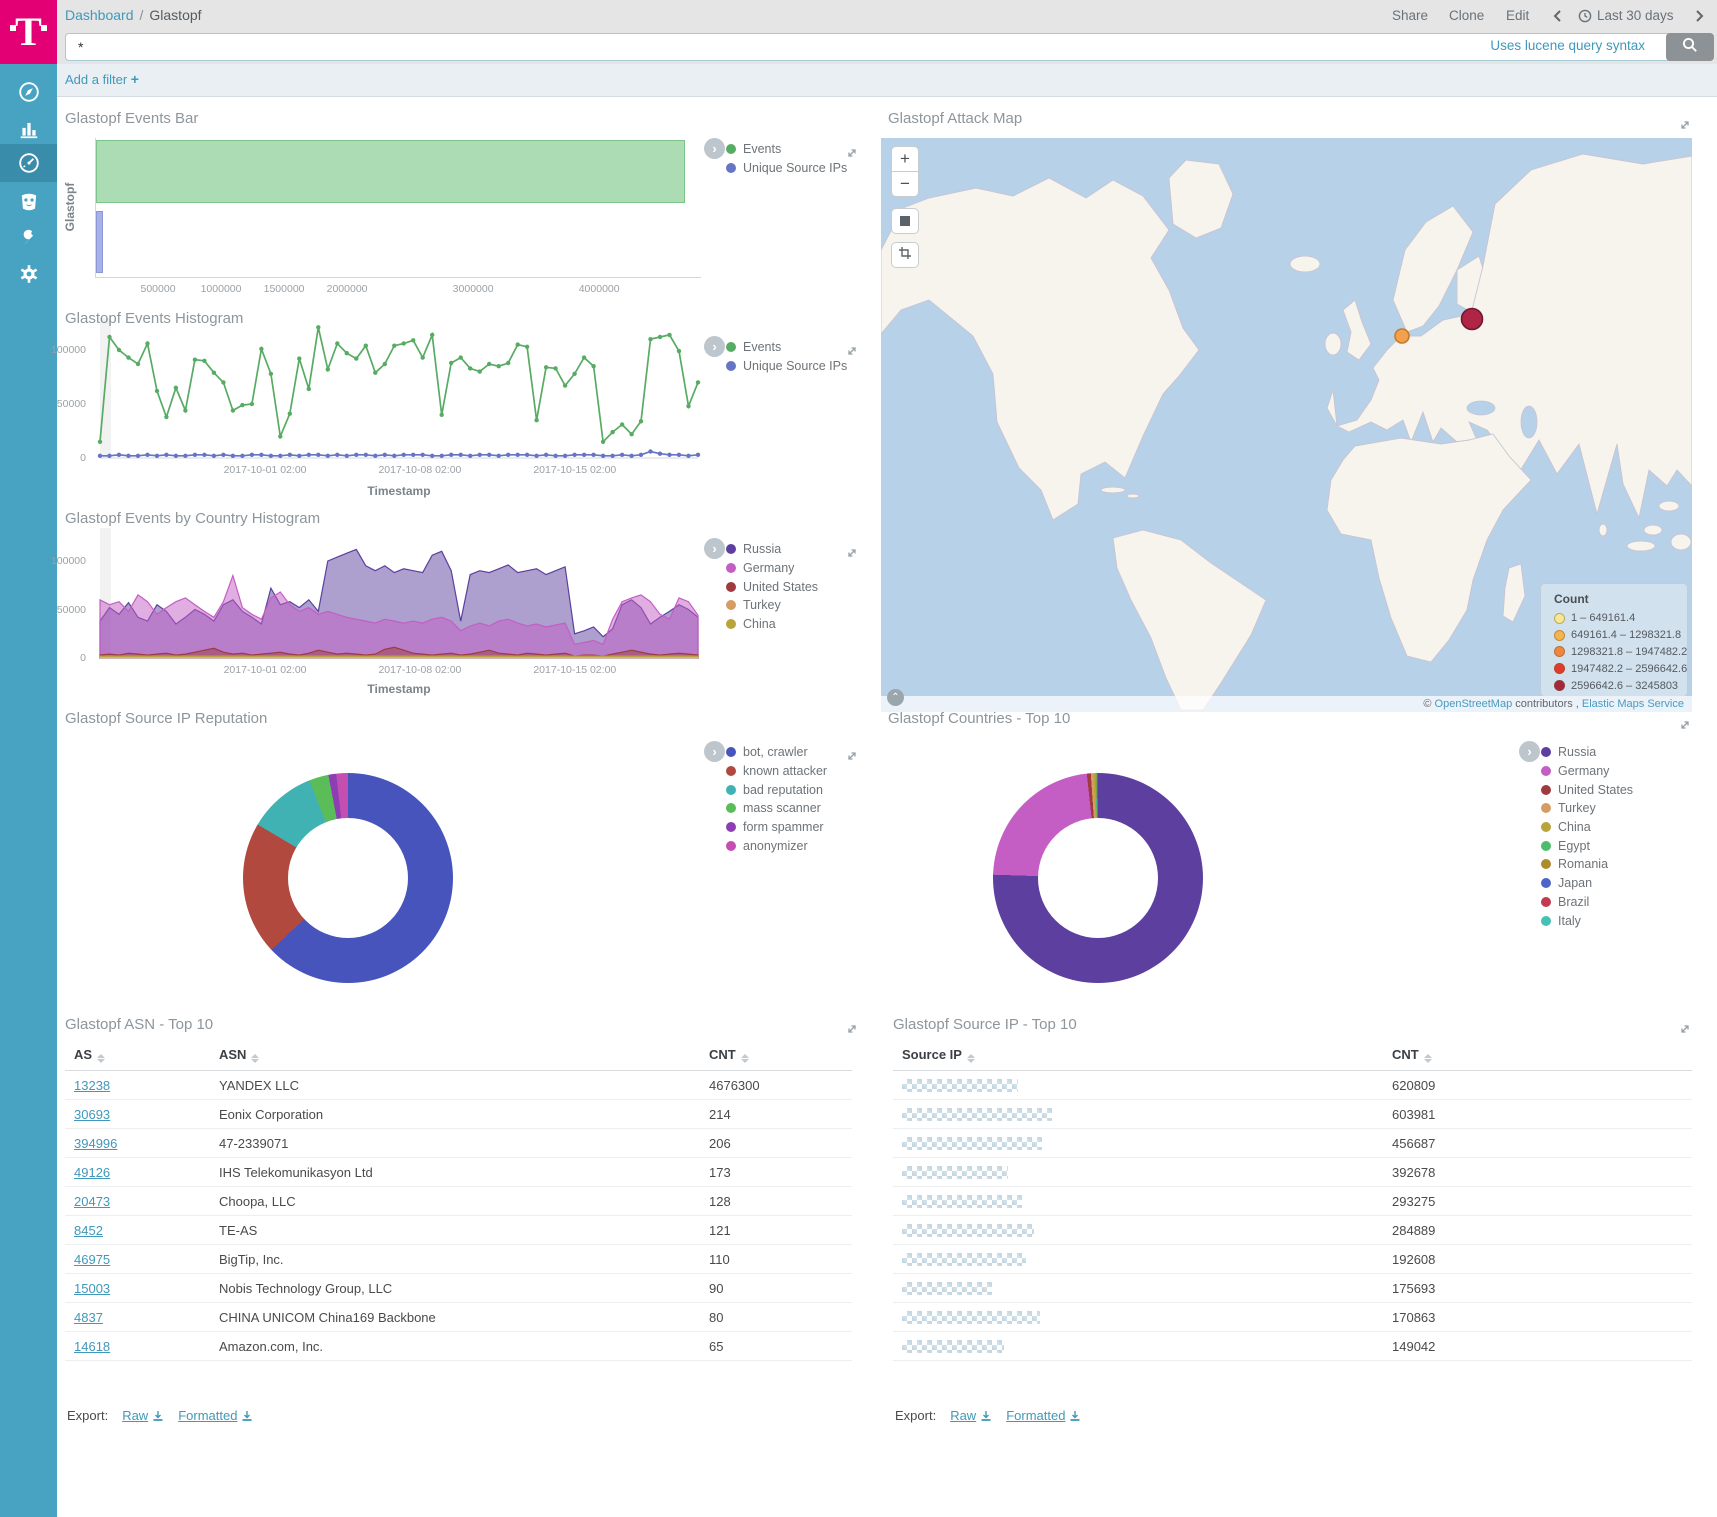 The height and width of the screenshot is (1517, 1717). Describe the element at coordinates (96, 1143) in the screenshot. I see `as-link: 394996` at that location.